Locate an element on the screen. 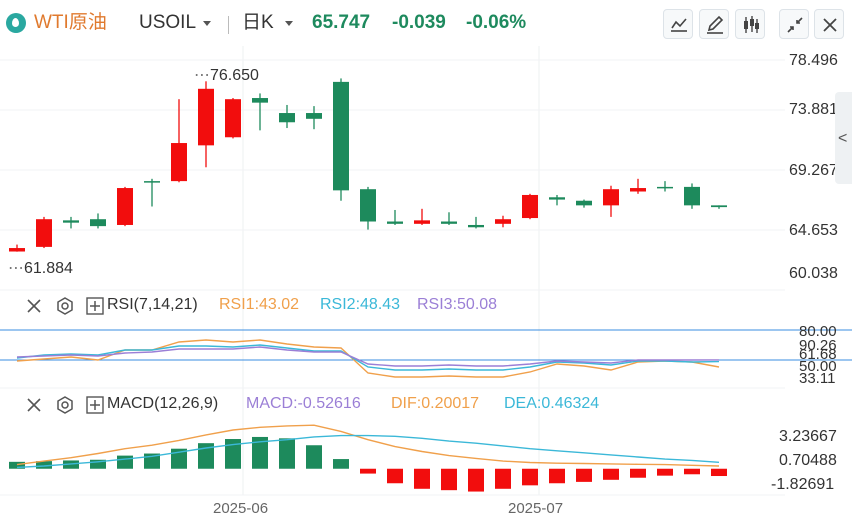 This screenshot has width=852, height=528. price-change: -0.039 is located at coordinates (419, 22).